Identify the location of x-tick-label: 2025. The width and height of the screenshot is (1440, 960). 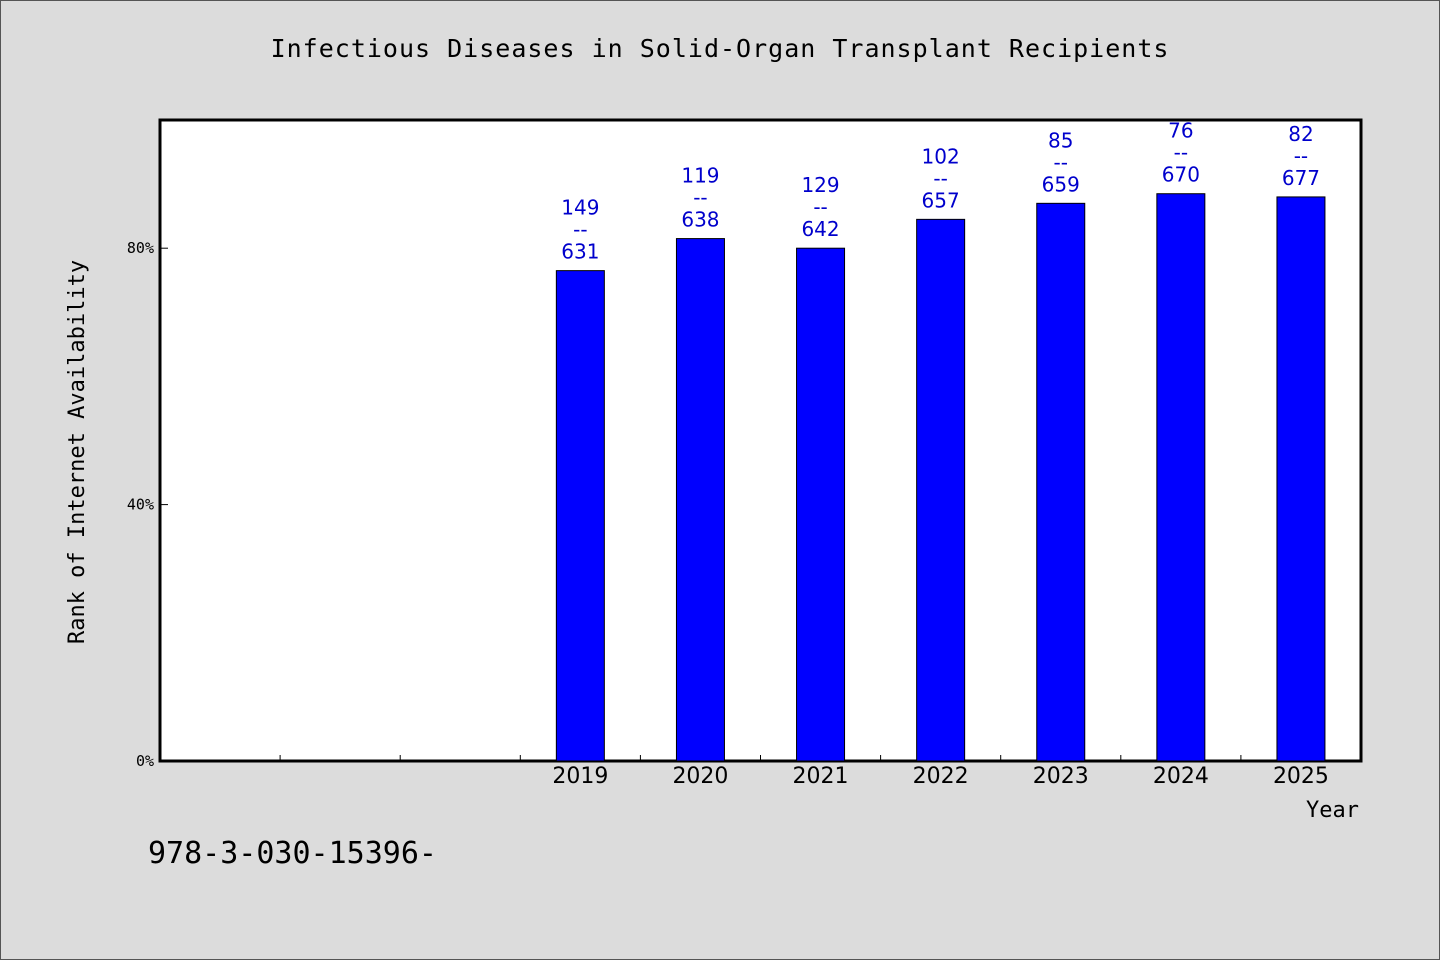
(1301, 776).